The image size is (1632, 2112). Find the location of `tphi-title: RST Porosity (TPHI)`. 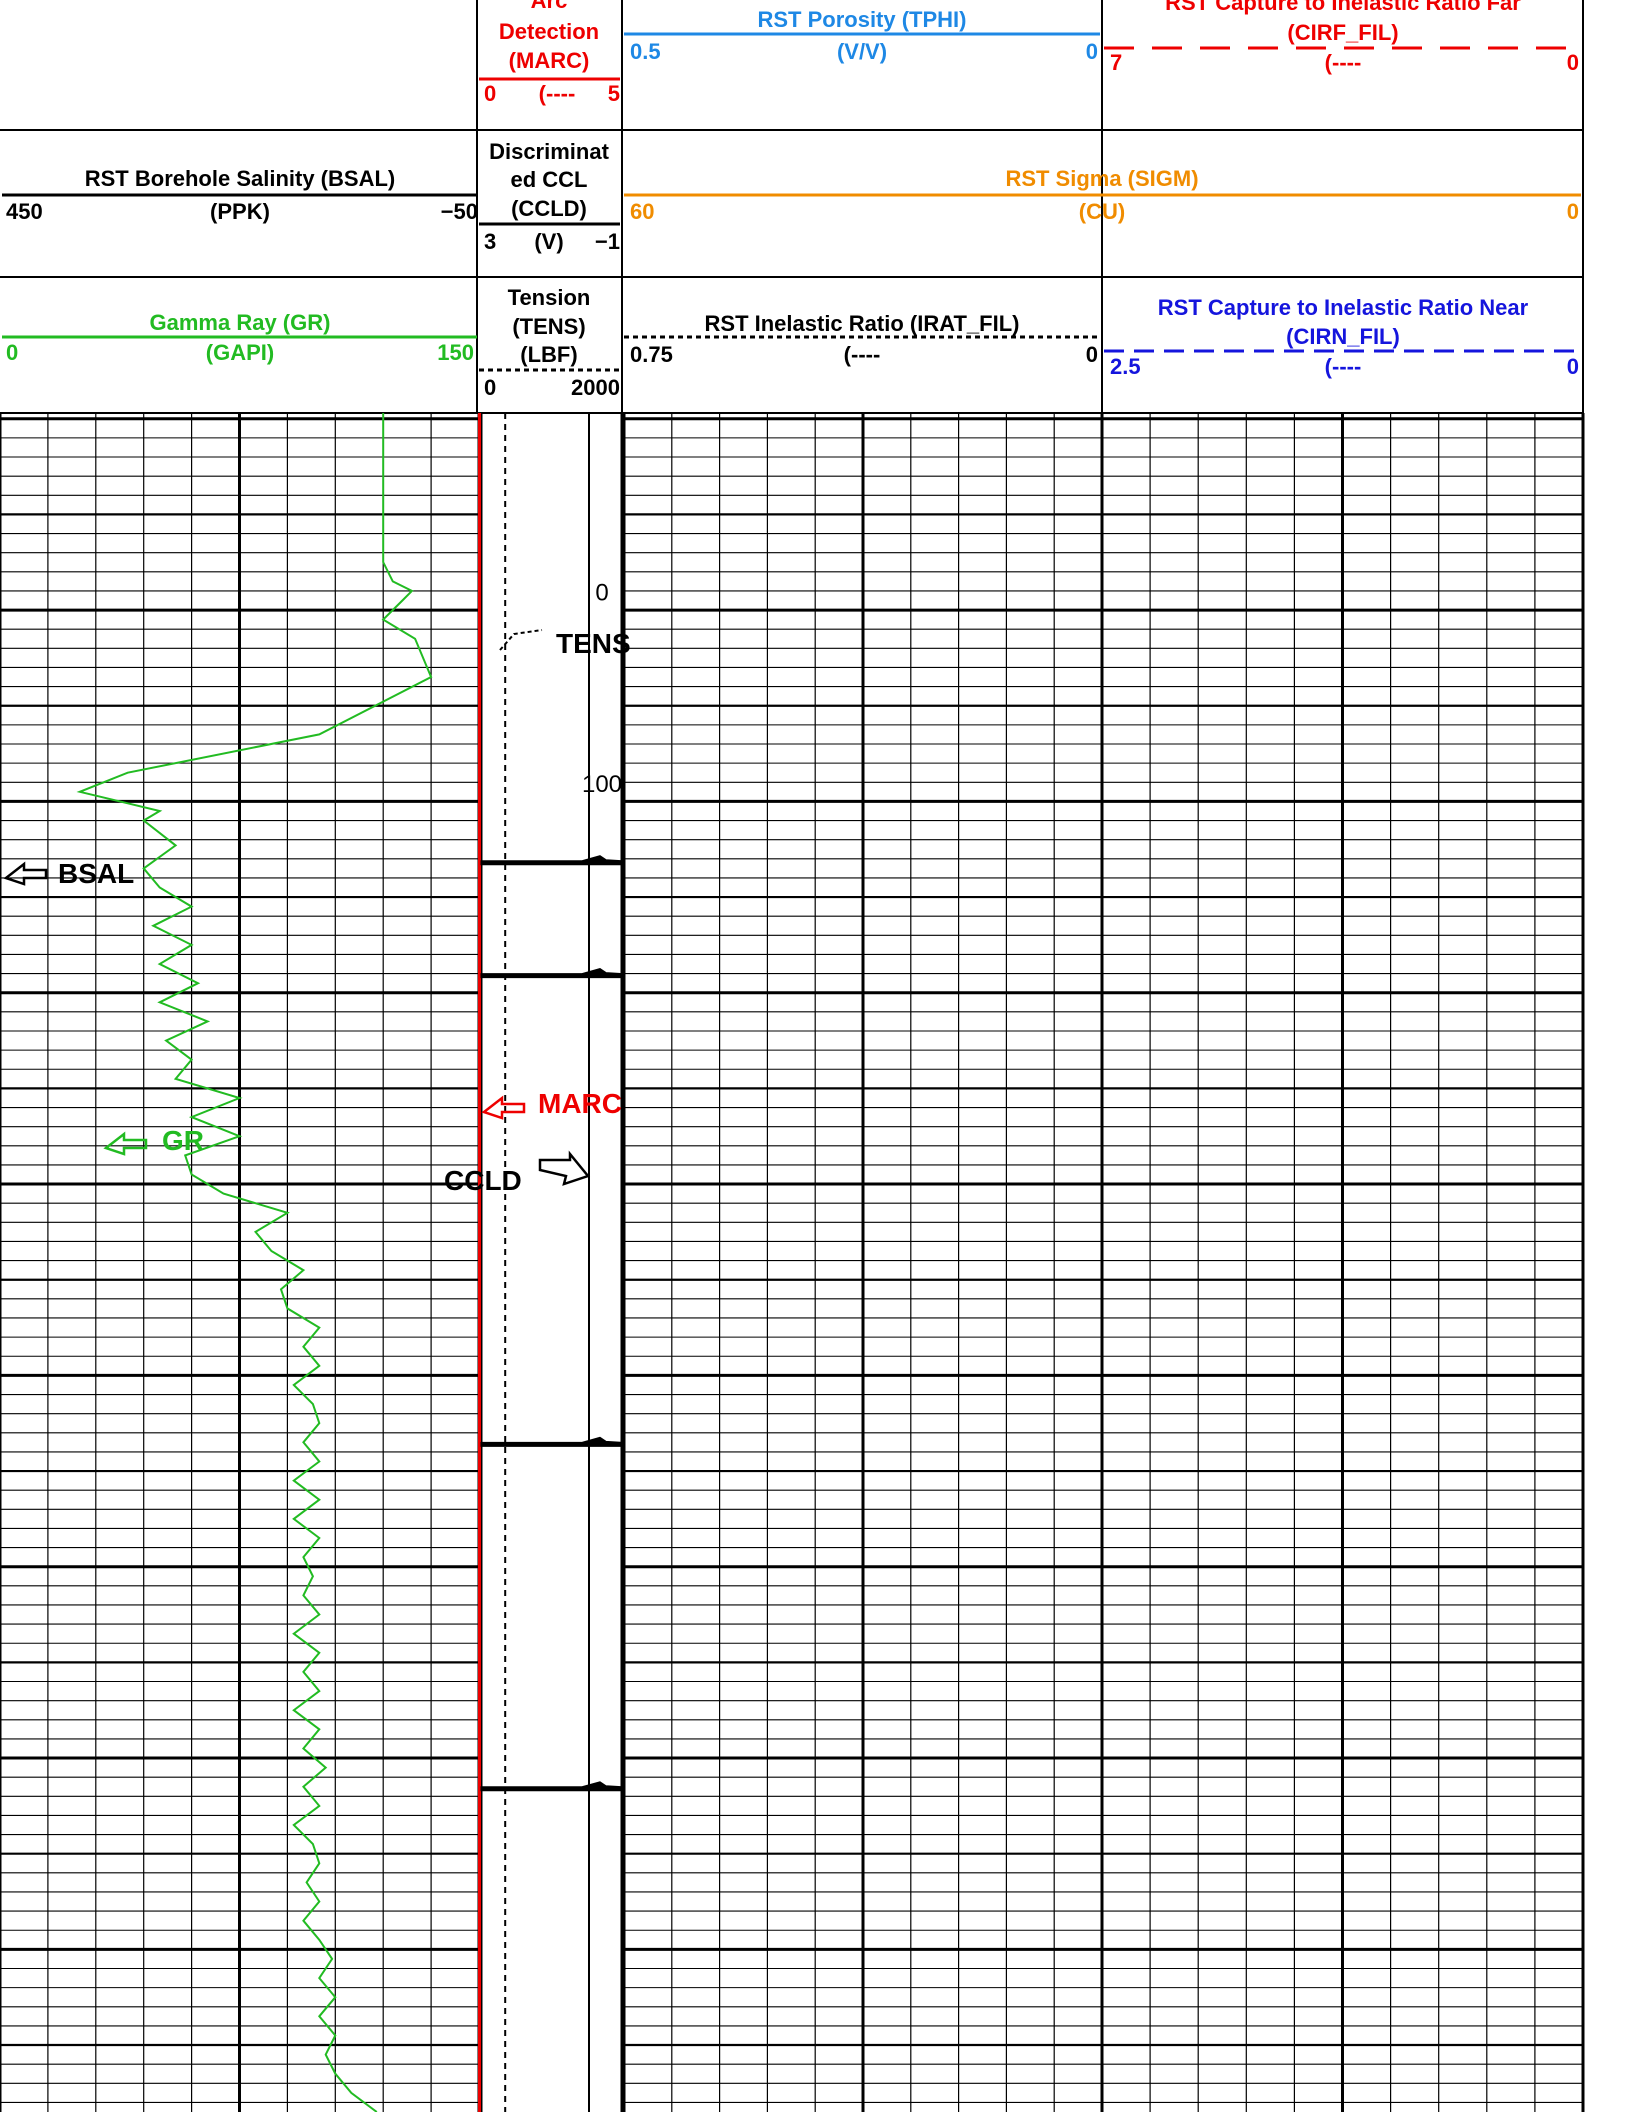

tphi-title: RST Porosity (TPHI) is located at coordinates (861, 19).